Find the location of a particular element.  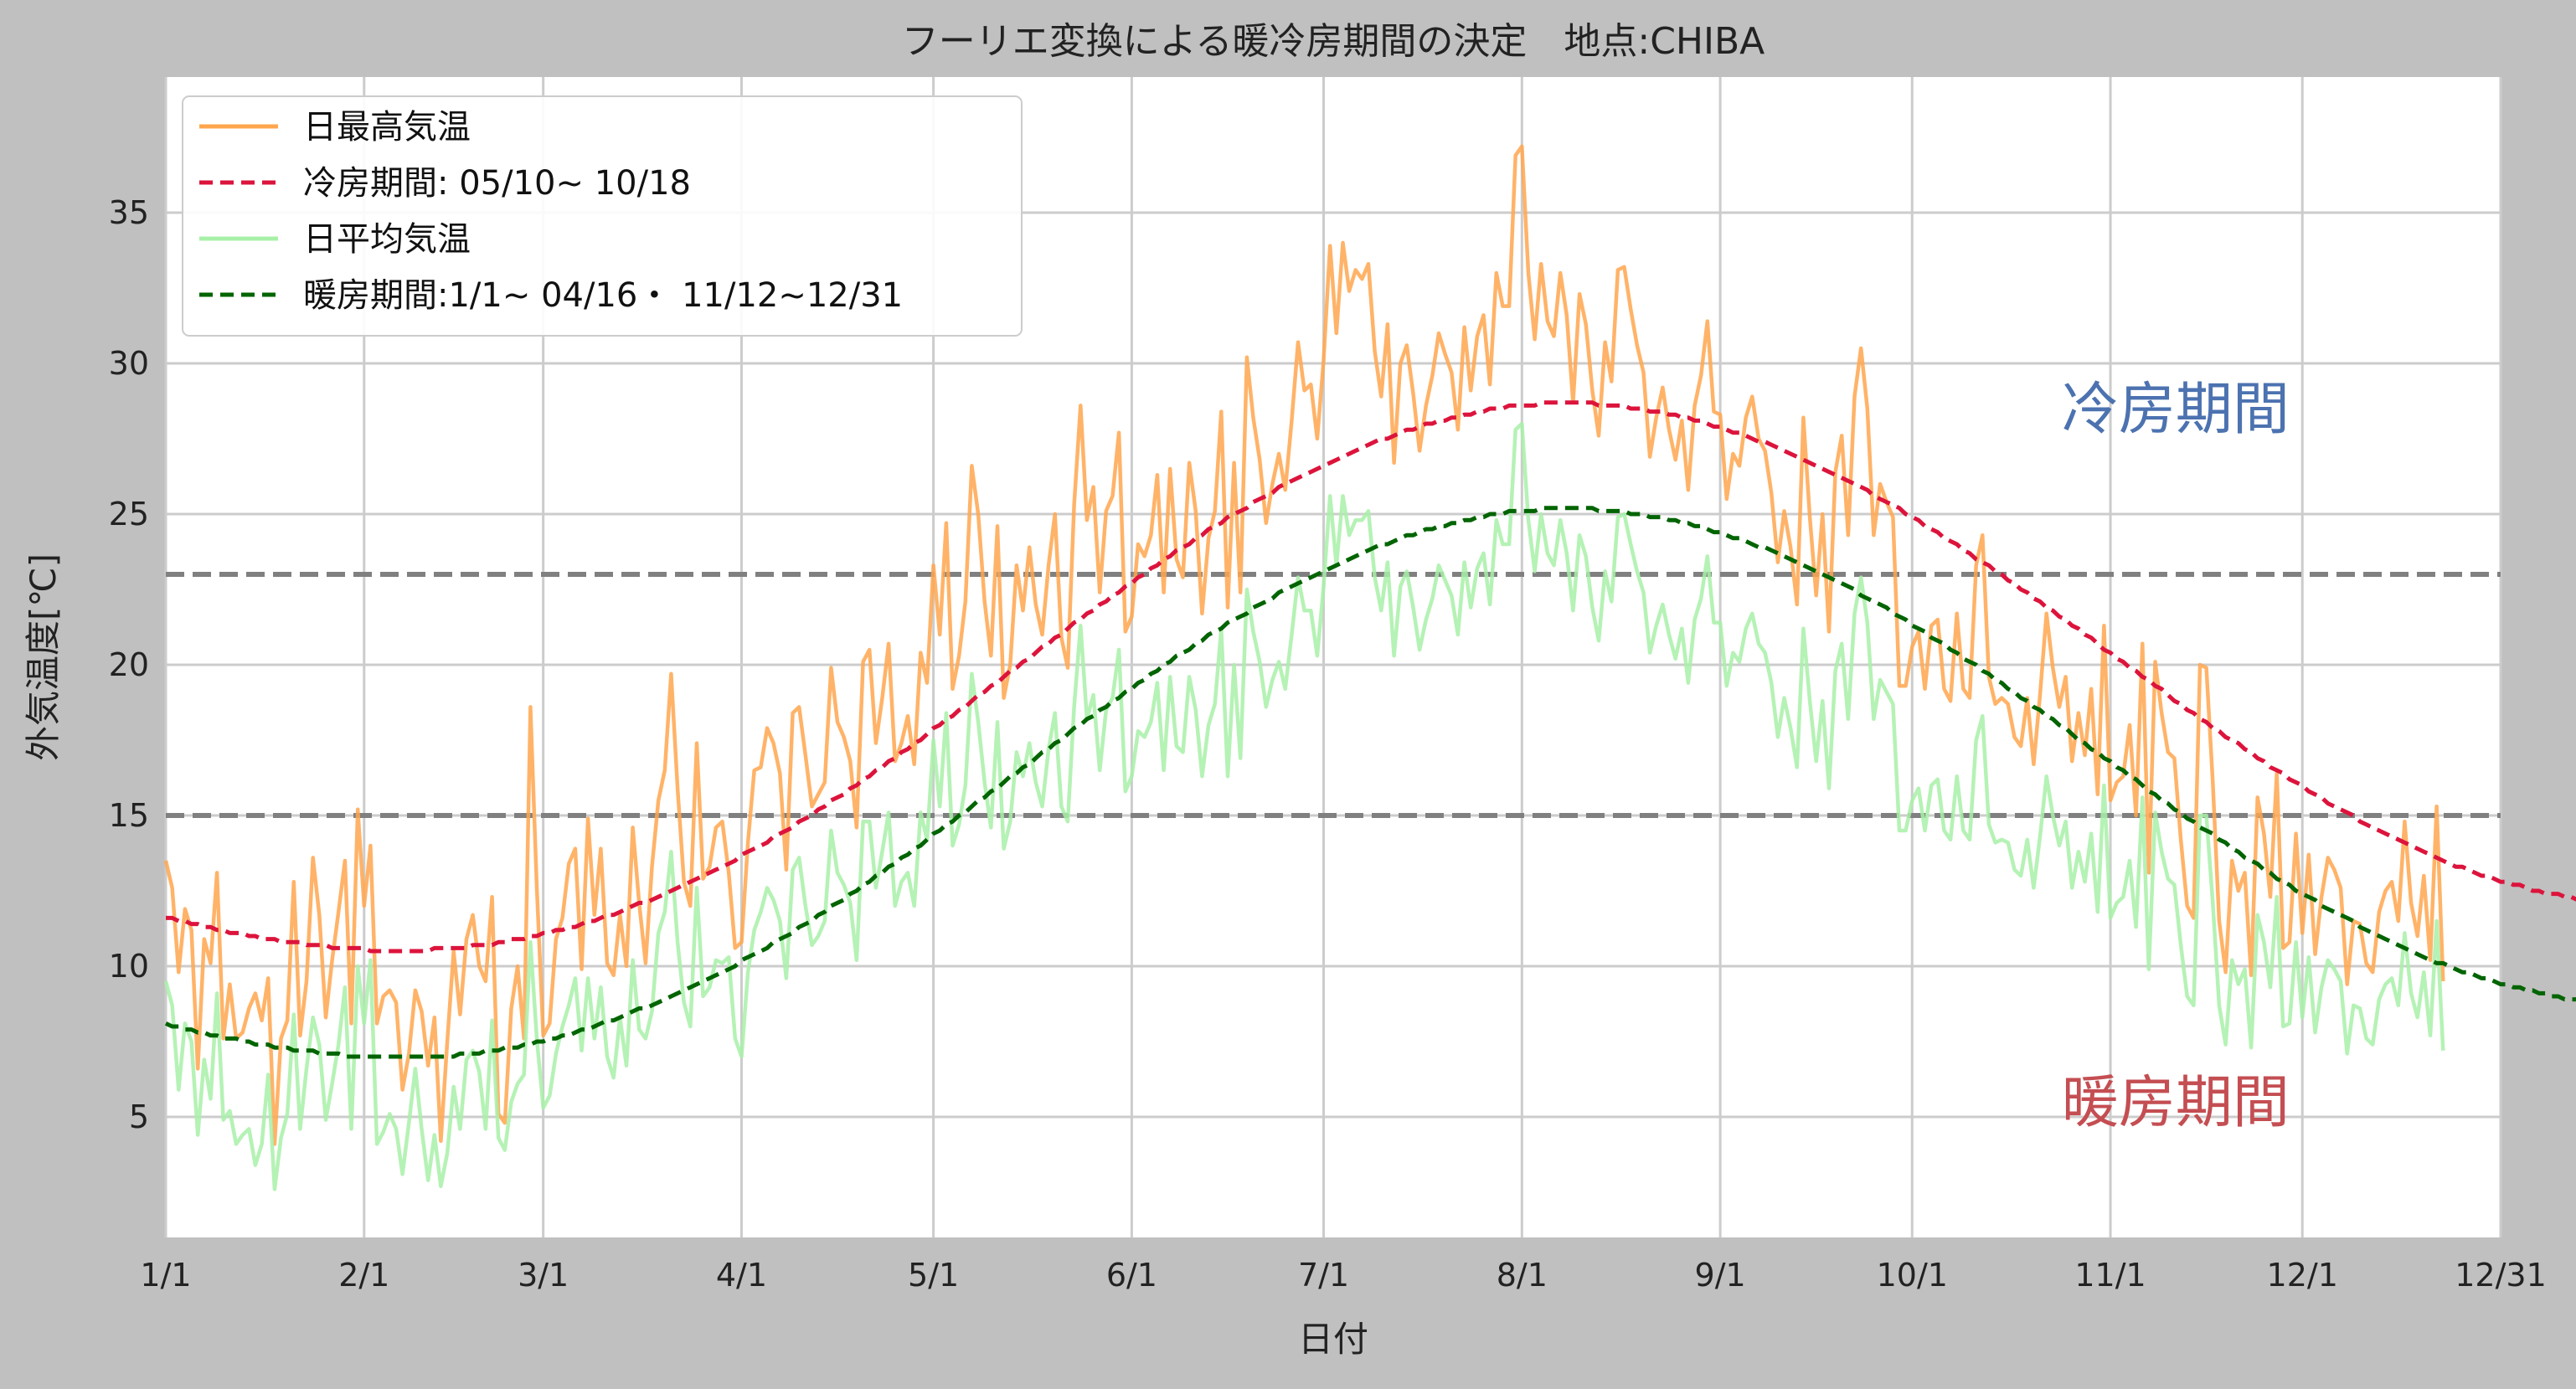

legend-label: 日平均気温 is located at coordinates (387, 240).